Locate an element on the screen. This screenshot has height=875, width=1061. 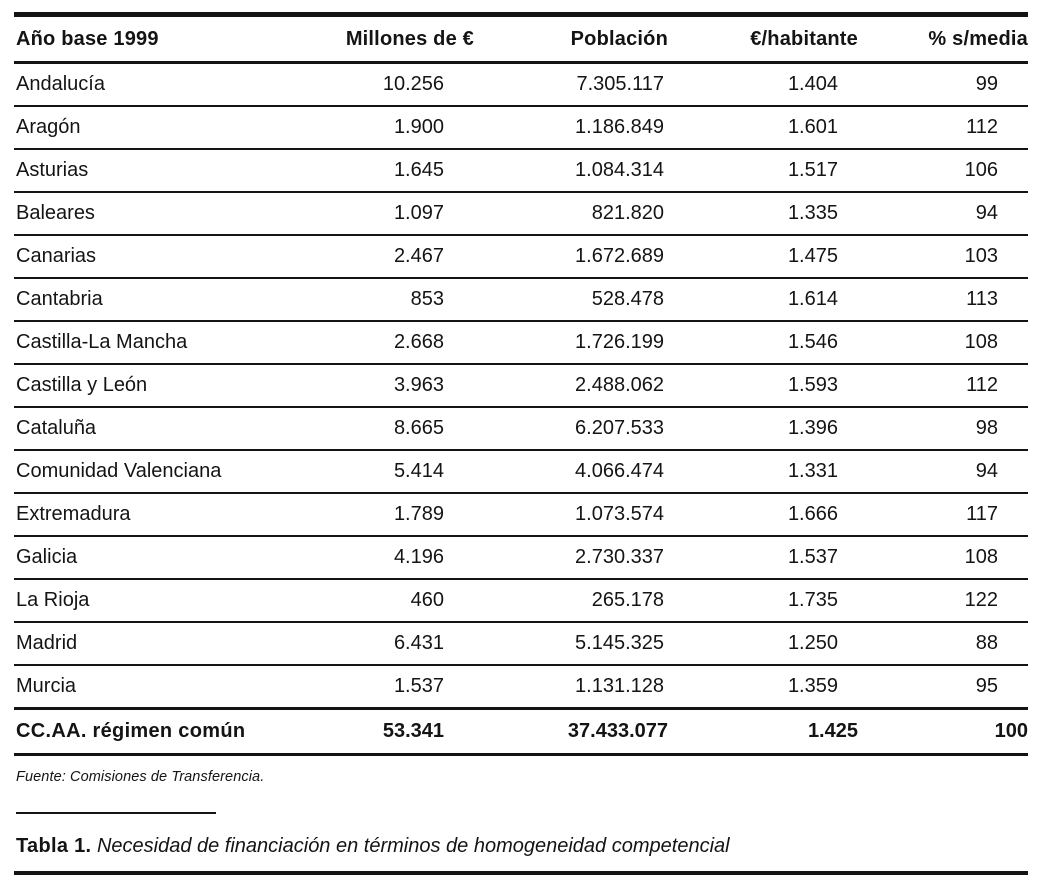
habitante-value: 1.537 is located at coordinates (763, 558).